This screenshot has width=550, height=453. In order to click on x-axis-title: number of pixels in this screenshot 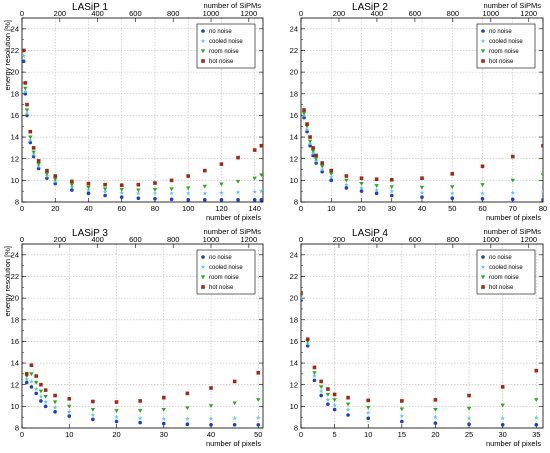, I will do `click(233, 443)`.